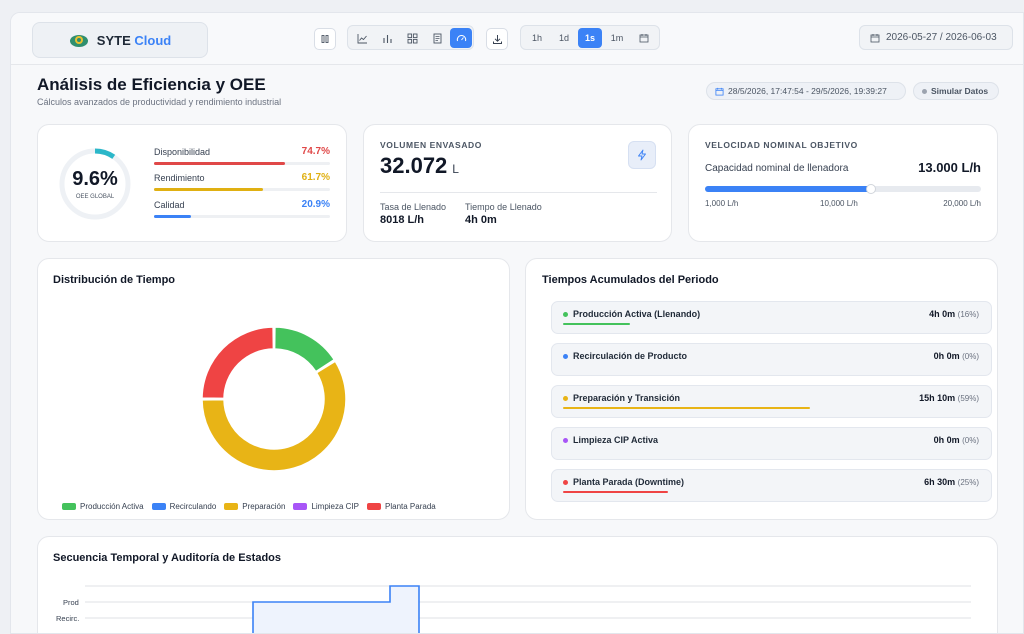 The width and height of the screenshot is (1024, 634). Describe the element at coordinates (644, 38) in the screenshot. I see `custom-date-button` at that location.